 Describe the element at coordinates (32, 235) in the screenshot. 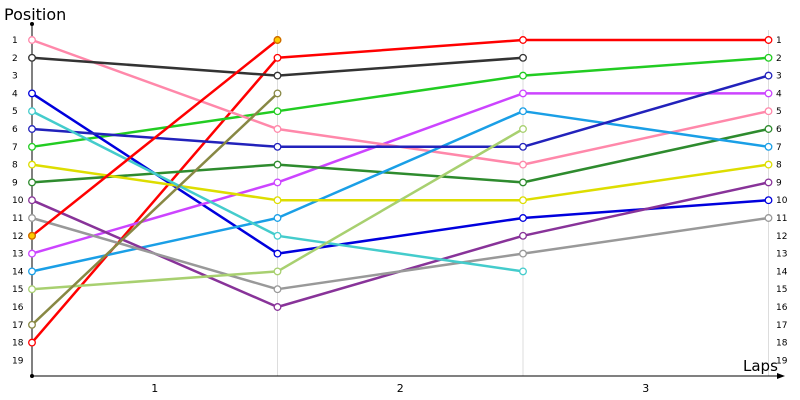

I see `series-15-start-point` at that location.